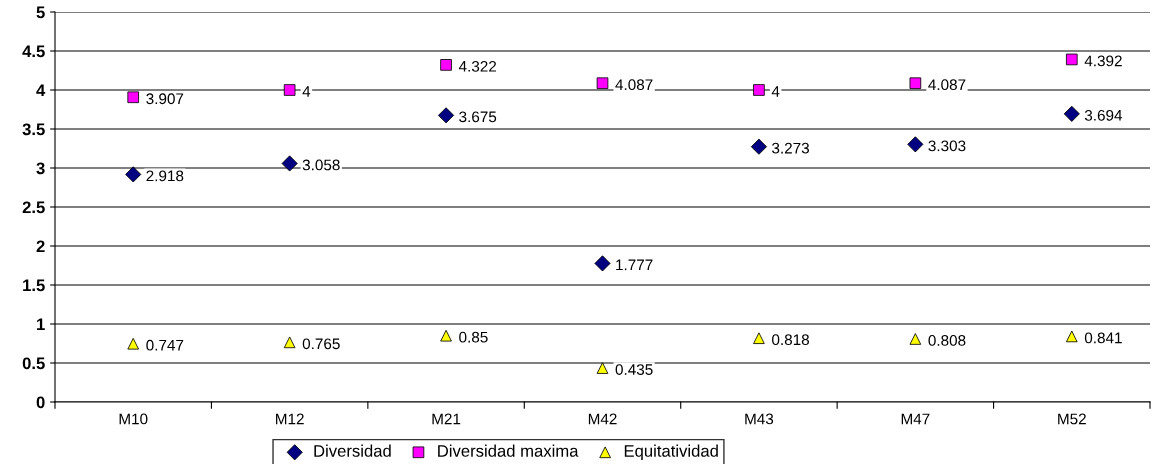 The width and height of the screenshot is (1156, 464). Describe the element at coordinates (508, 450) in the screenshot. I see `legend-label: Diversidad maxima` at that location.